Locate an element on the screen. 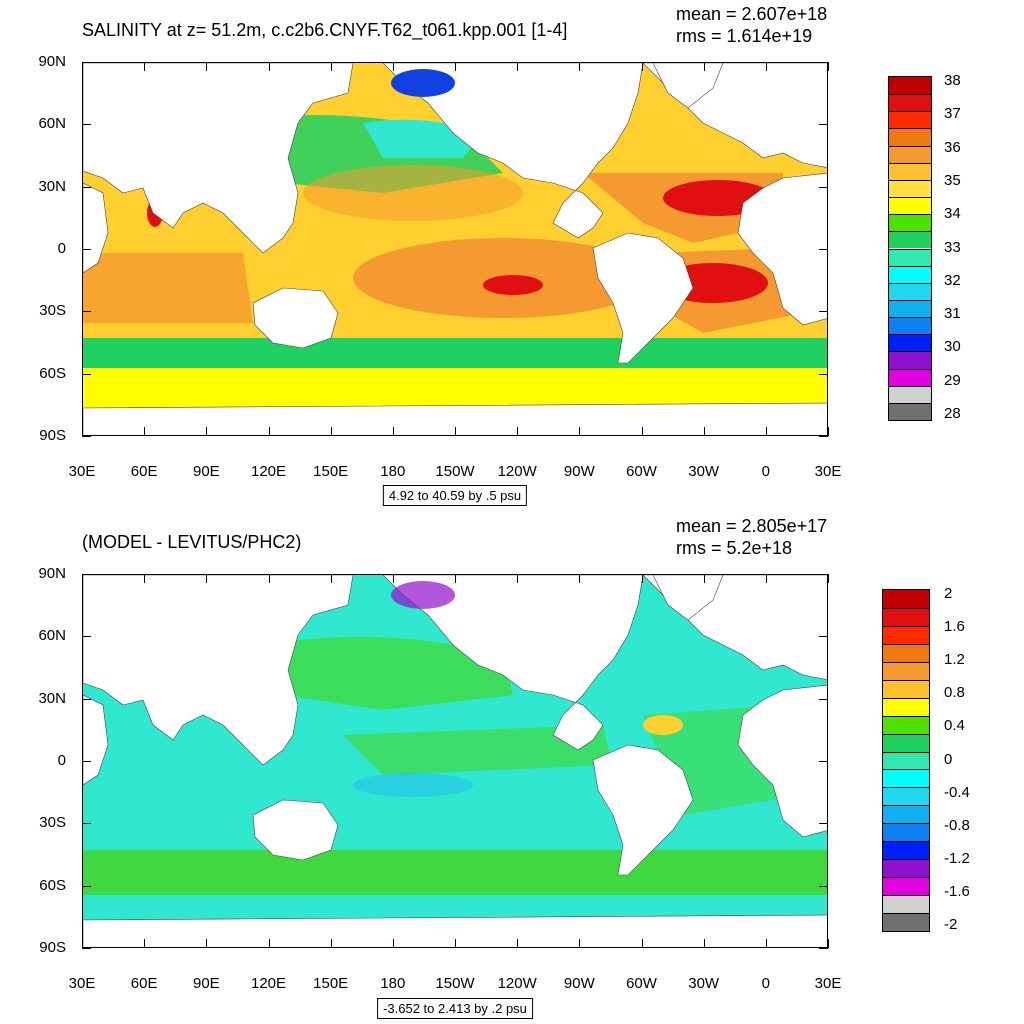 The image size is (1024, 1024). lon-tick-label: 90E is located at coordinates (206, 983).